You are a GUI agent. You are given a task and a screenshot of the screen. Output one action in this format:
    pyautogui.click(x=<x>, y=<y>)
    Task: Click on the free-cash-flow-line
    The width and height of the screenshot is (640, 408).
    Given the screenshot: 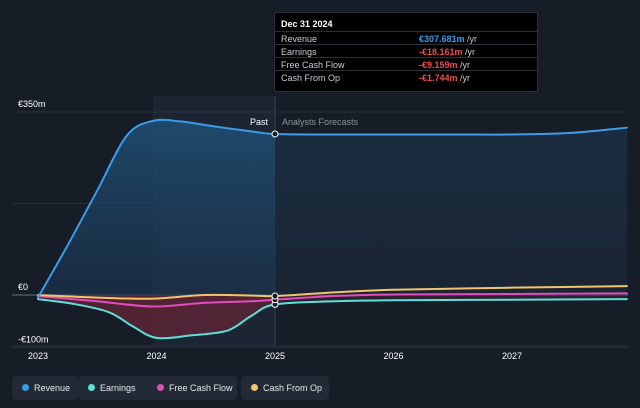 What is the action you would take?
    pyautogui.click(x=332, y=300)
    